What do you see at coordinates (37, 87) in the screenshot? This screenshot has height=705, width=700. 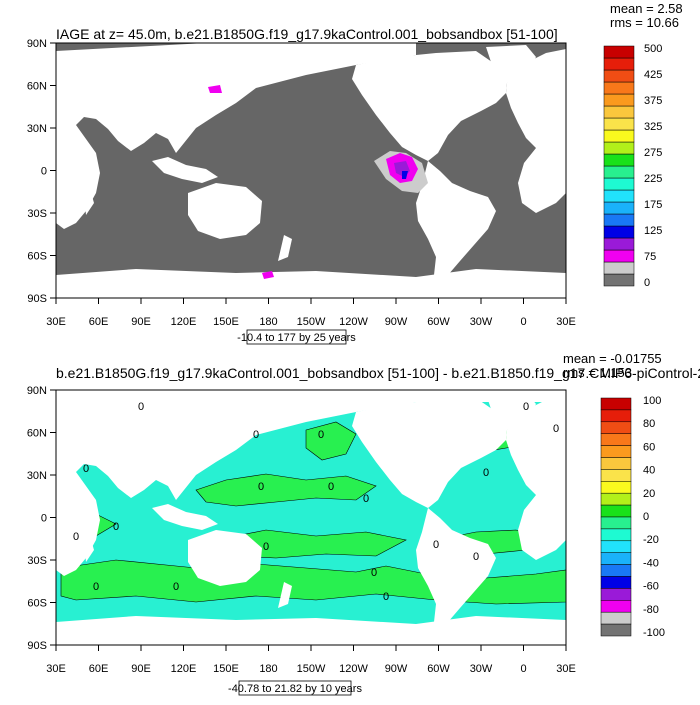 I see `y-tick-label: 60N` at bounding box center [37, 87].